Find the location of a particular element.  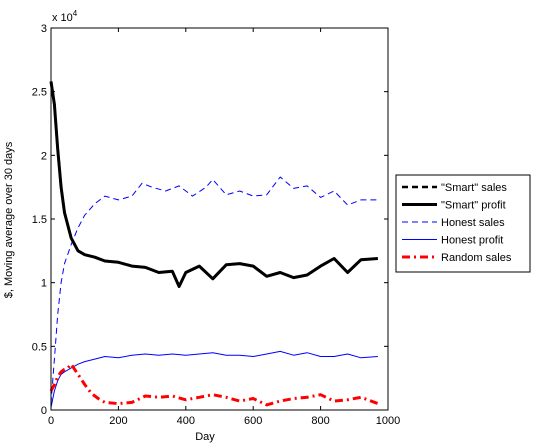

y-multiplier-base: x 10 is located at coordinates (62, 18).